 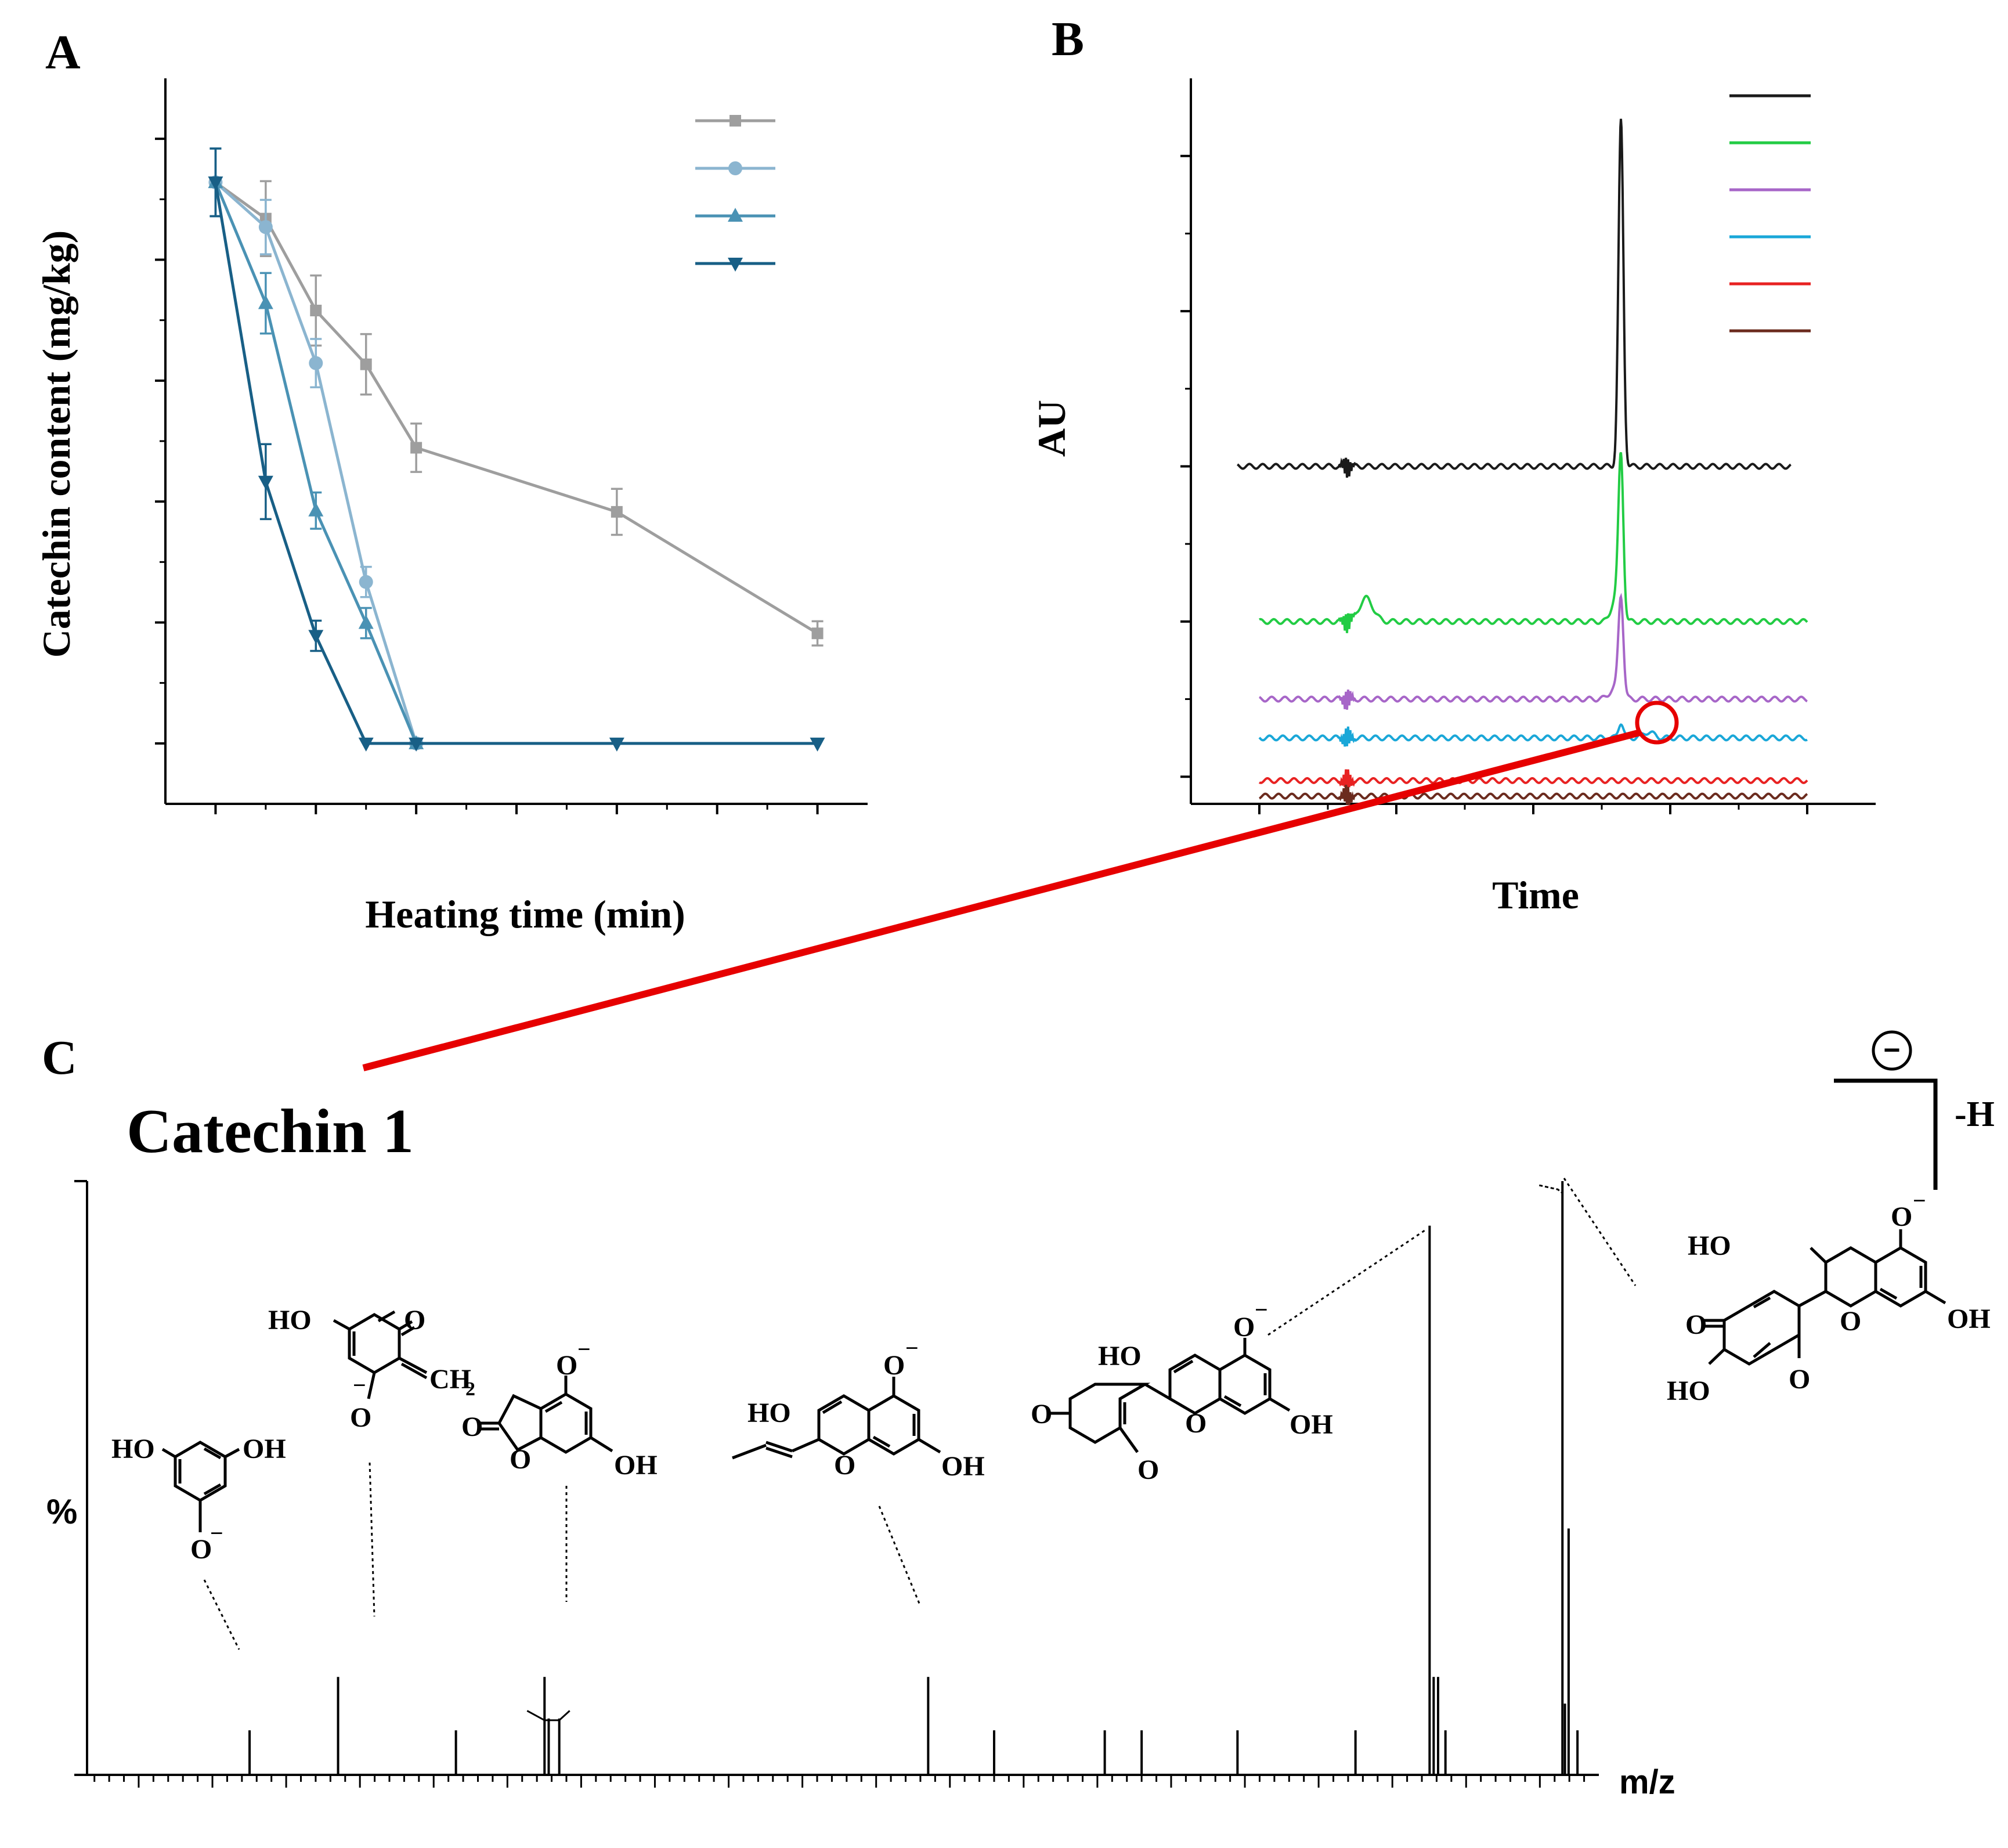 What do you see at coordinates (470, 1389) in the screenshot?
I see `s2-ch2-sub: 2` at bounding box center [470, 1389].